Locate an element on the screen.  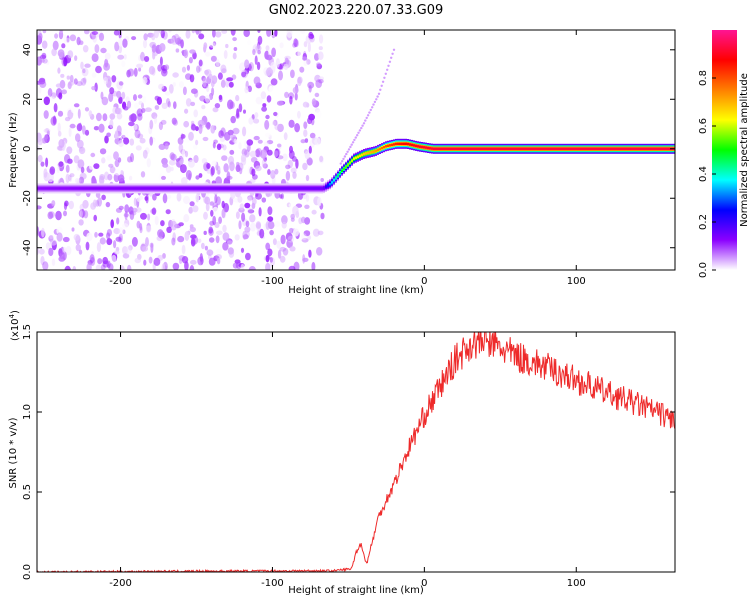
y-tick-label: -40 is located at coordinates (27, 248).